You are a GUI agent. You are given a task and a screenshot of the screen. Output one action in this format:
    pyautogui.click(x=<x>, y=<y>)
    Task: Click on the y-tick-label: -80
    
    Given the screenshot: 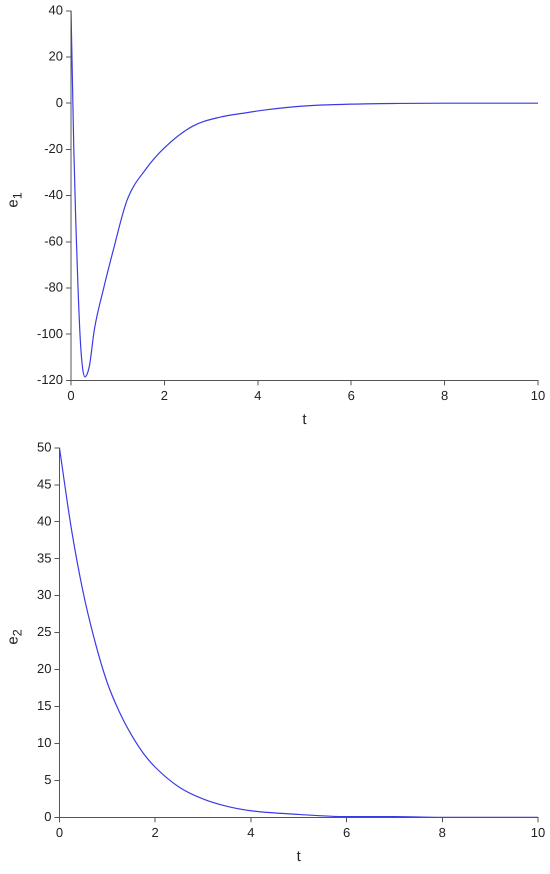 What is the action you would take?
    pyautogui.click(x=54, y=287)
    